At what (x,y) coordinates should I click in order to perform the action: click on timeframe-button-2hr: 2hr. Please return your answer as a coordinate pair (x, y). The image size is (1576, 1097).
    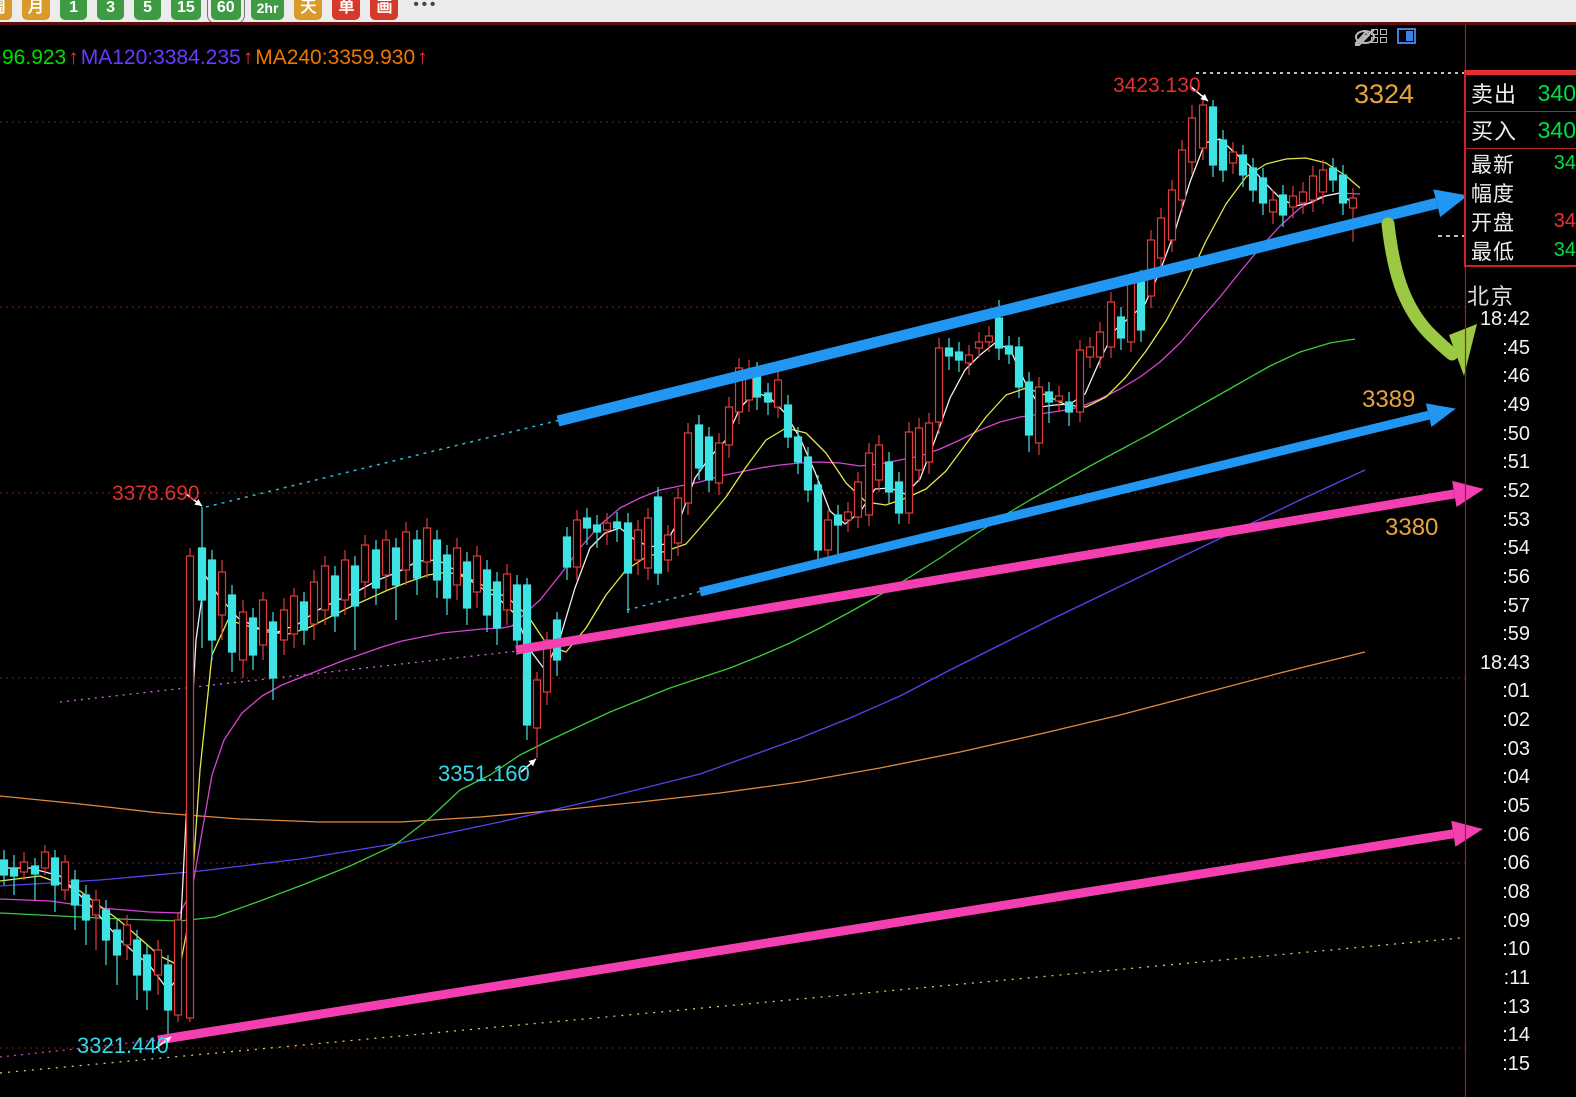
    Looking at the image, I should click on (267, 10).